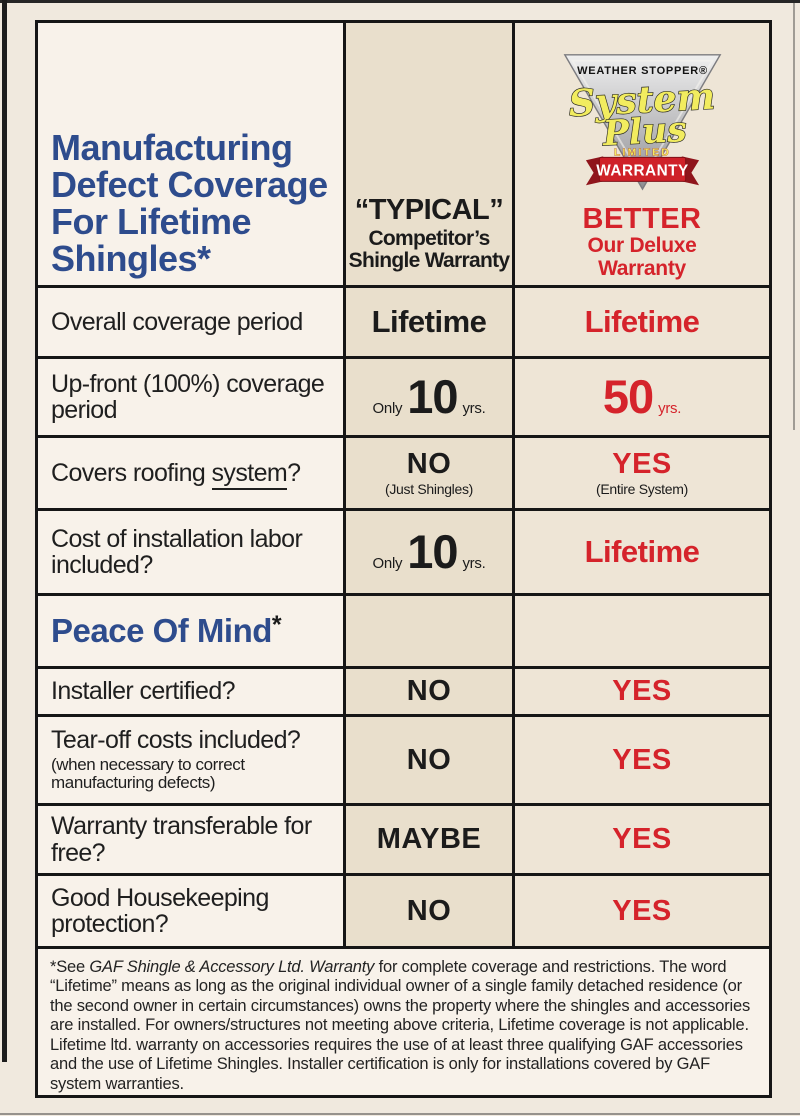 The height and width of the screenshot is (1116, 800). What do you see at coordinates (594, 171) in the screenshot?
I see `badge-ribbon-tail-left` at bounding box center [594, 171].